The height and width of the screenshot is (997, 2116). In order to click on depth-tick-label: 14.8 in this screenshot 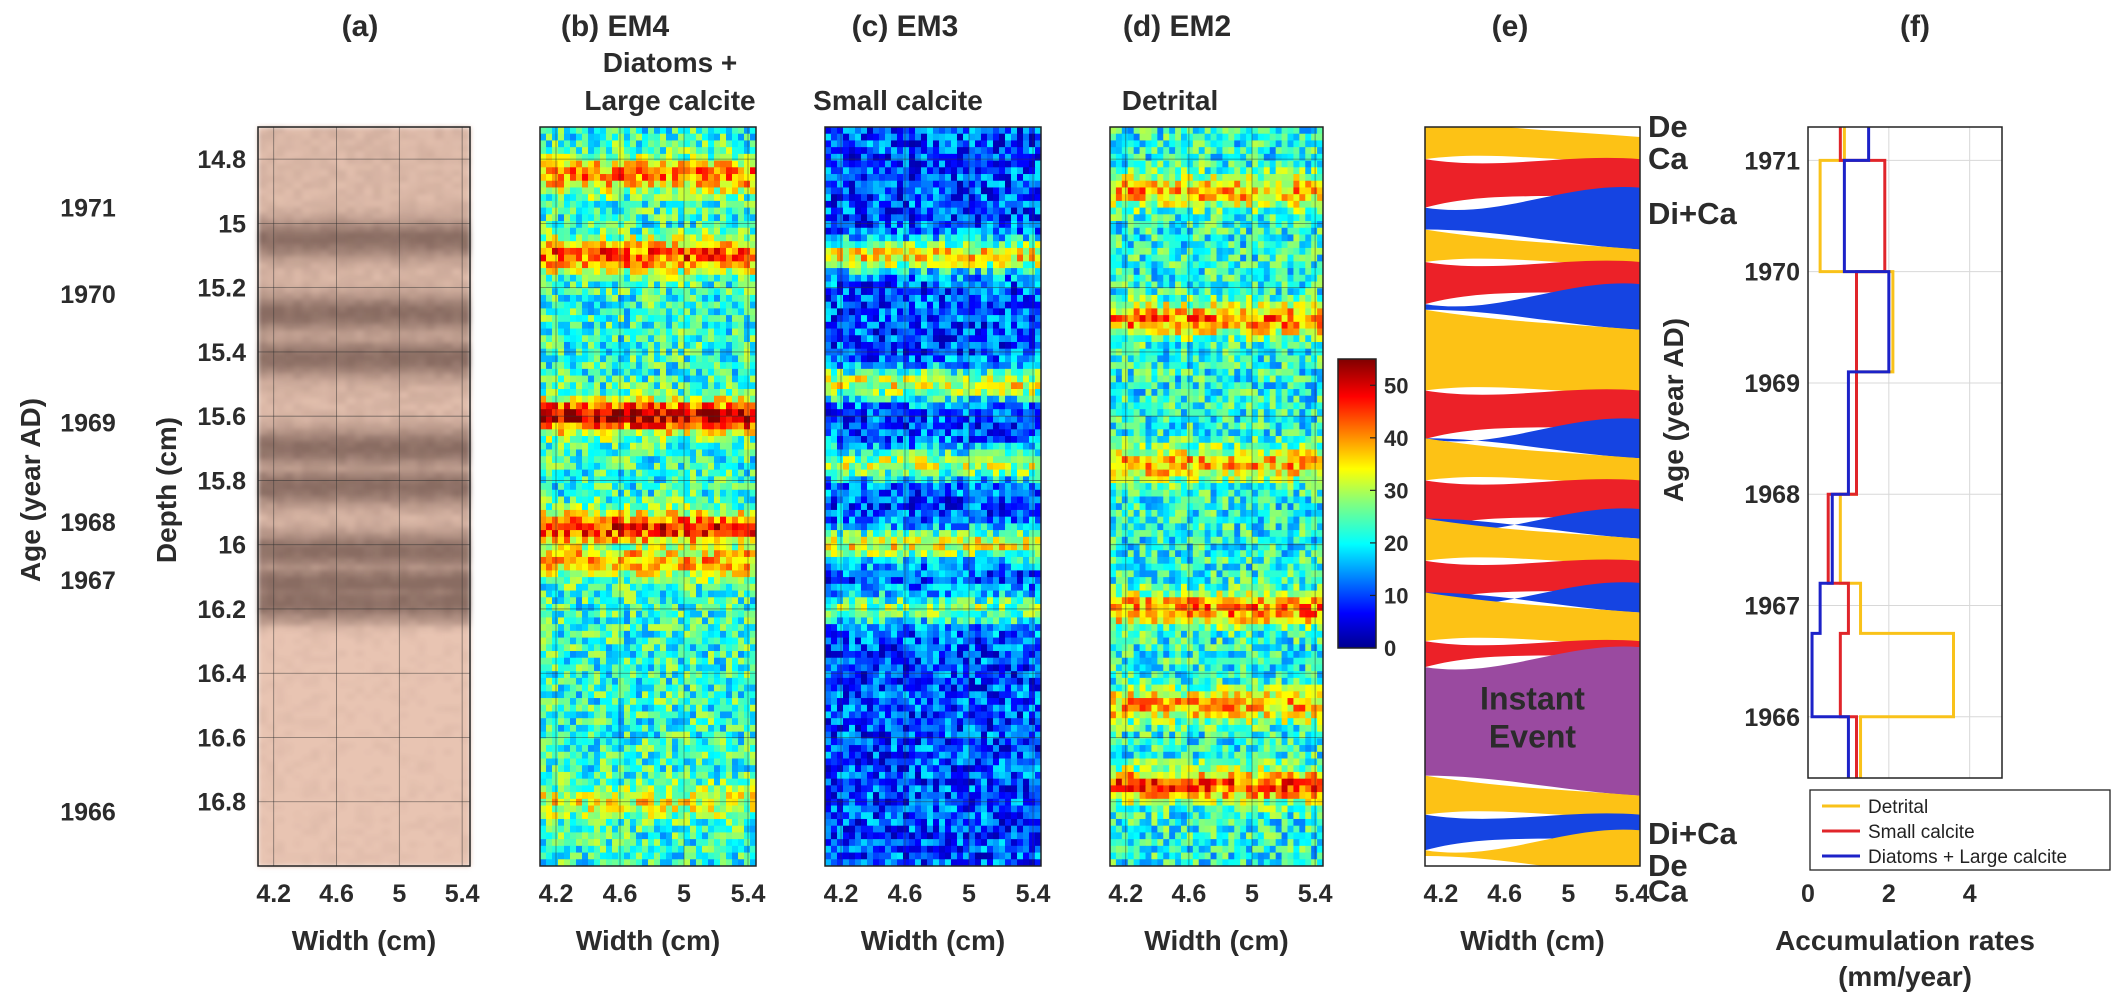, I will do `click(221, 160)`.